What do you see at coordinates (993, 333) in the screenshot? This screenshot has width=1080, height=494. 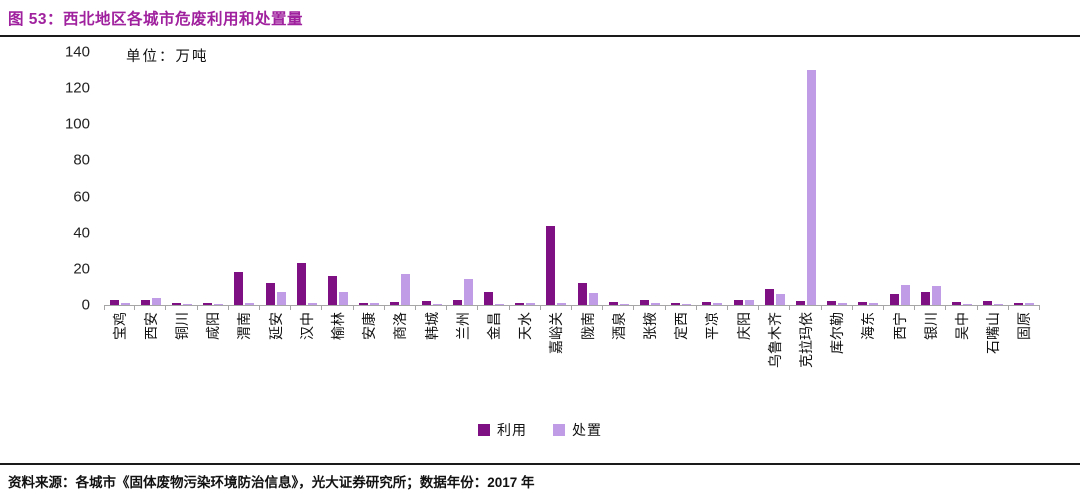 I see `x-axis-label: 石嘴山` at bounding box center [993, 333].